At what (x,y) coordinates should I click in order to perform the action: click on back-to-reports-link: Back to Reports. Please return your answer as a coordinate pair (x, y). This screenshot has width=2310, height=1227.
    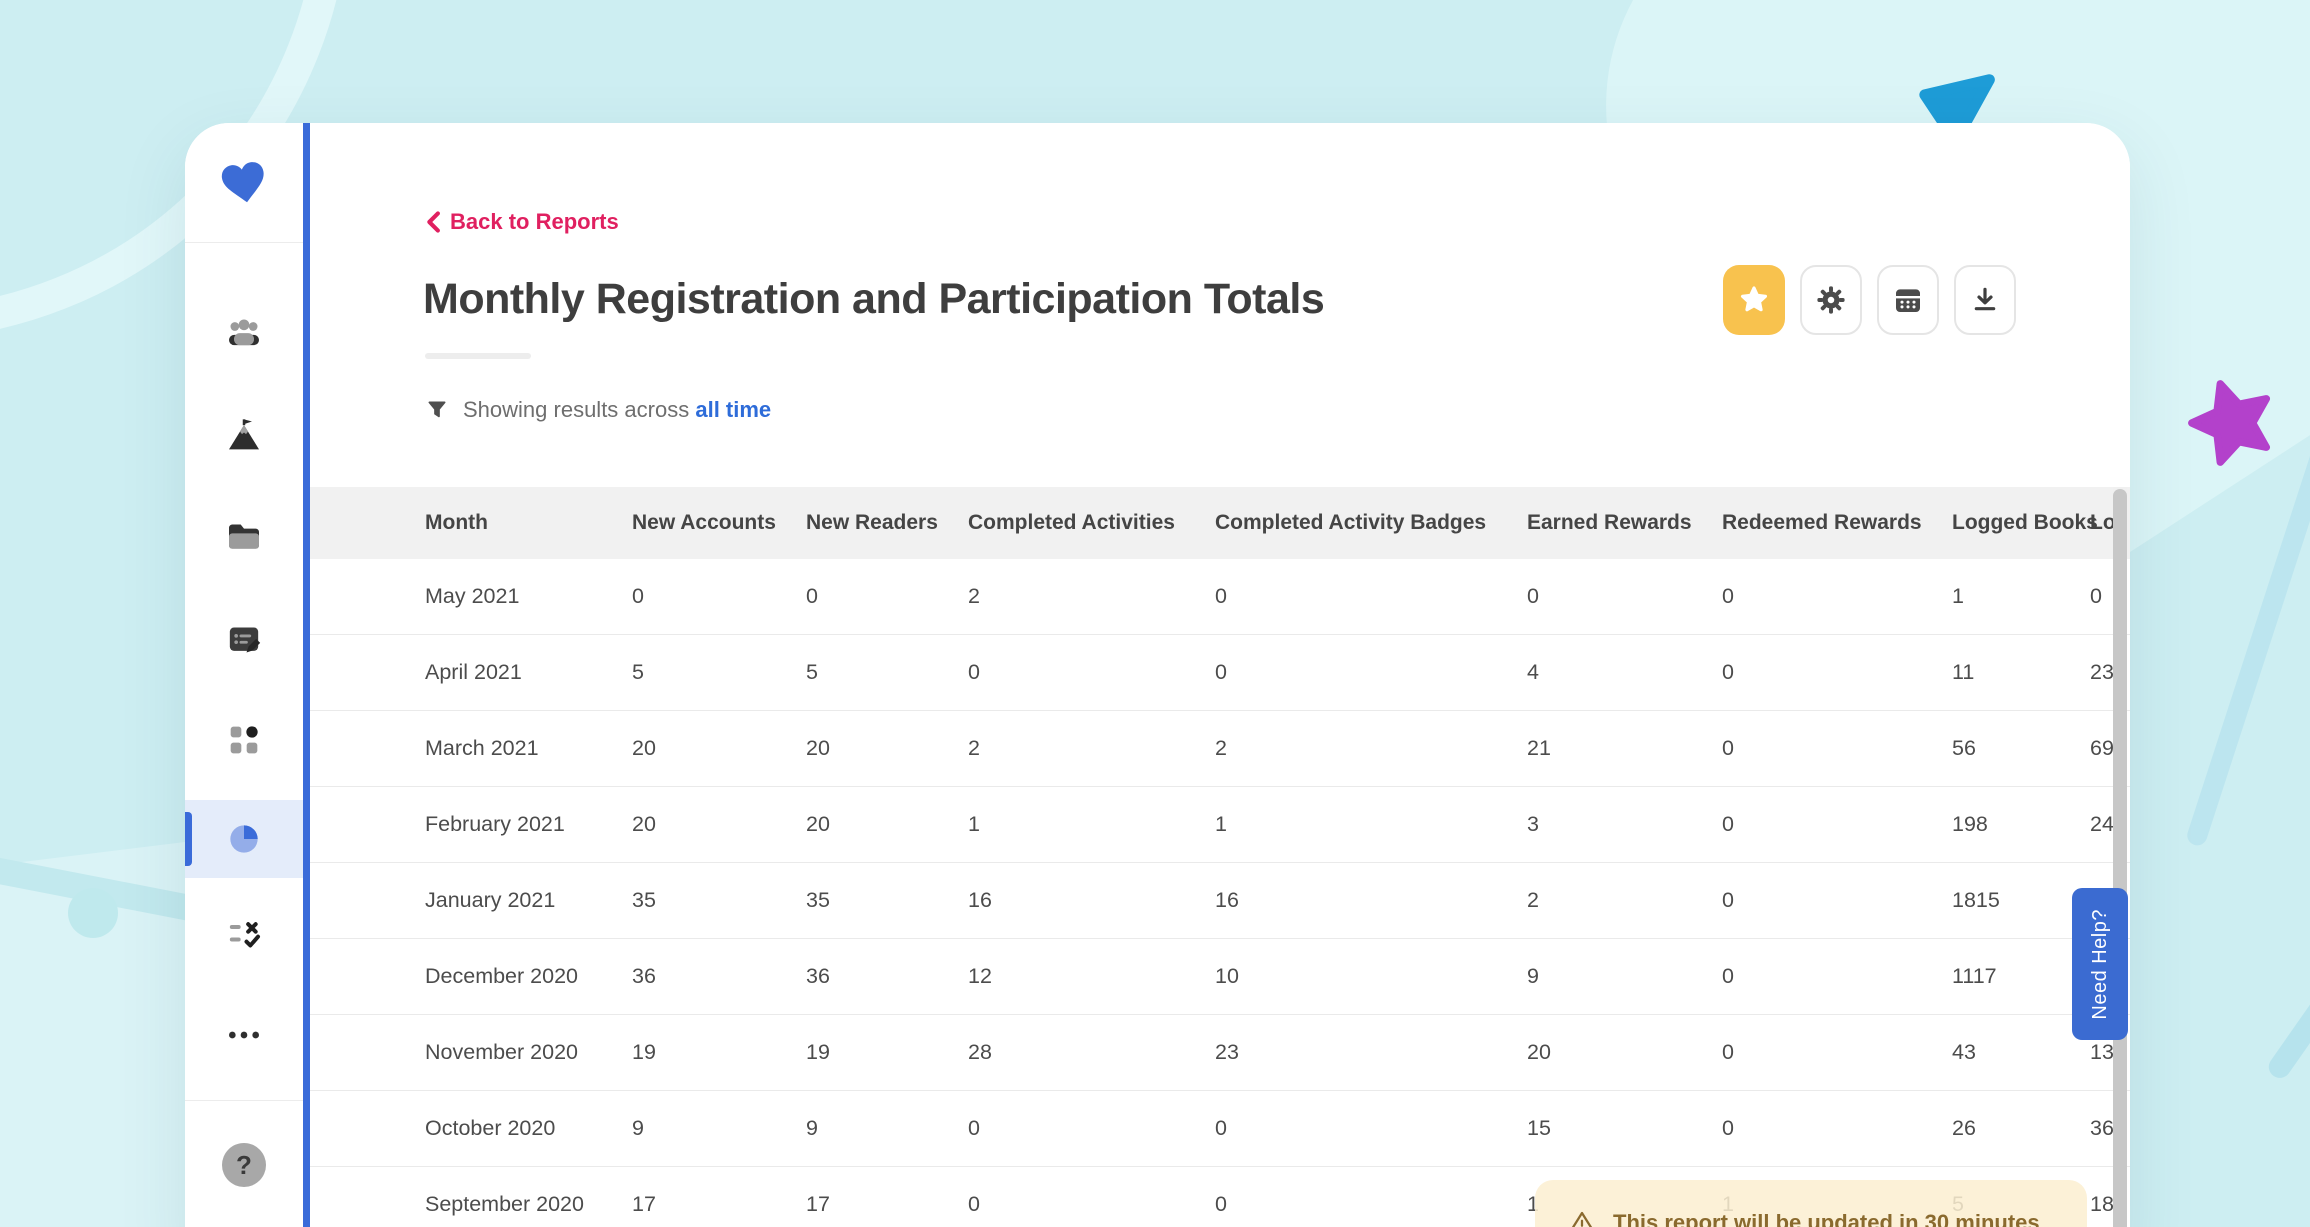
    Looking at the image, I should click on (522, 222).